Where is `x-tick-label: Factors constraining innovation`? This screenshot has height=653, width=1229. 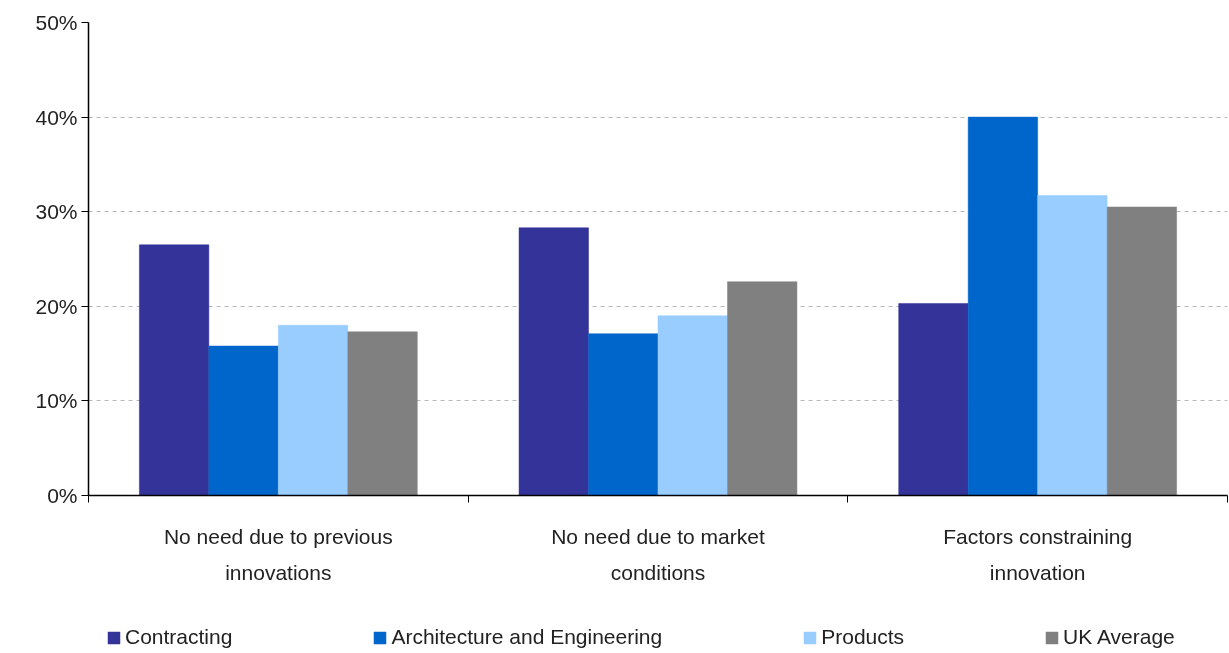 x-tick-label: Factors constraining innovation is located at coordinates (1038, 554).